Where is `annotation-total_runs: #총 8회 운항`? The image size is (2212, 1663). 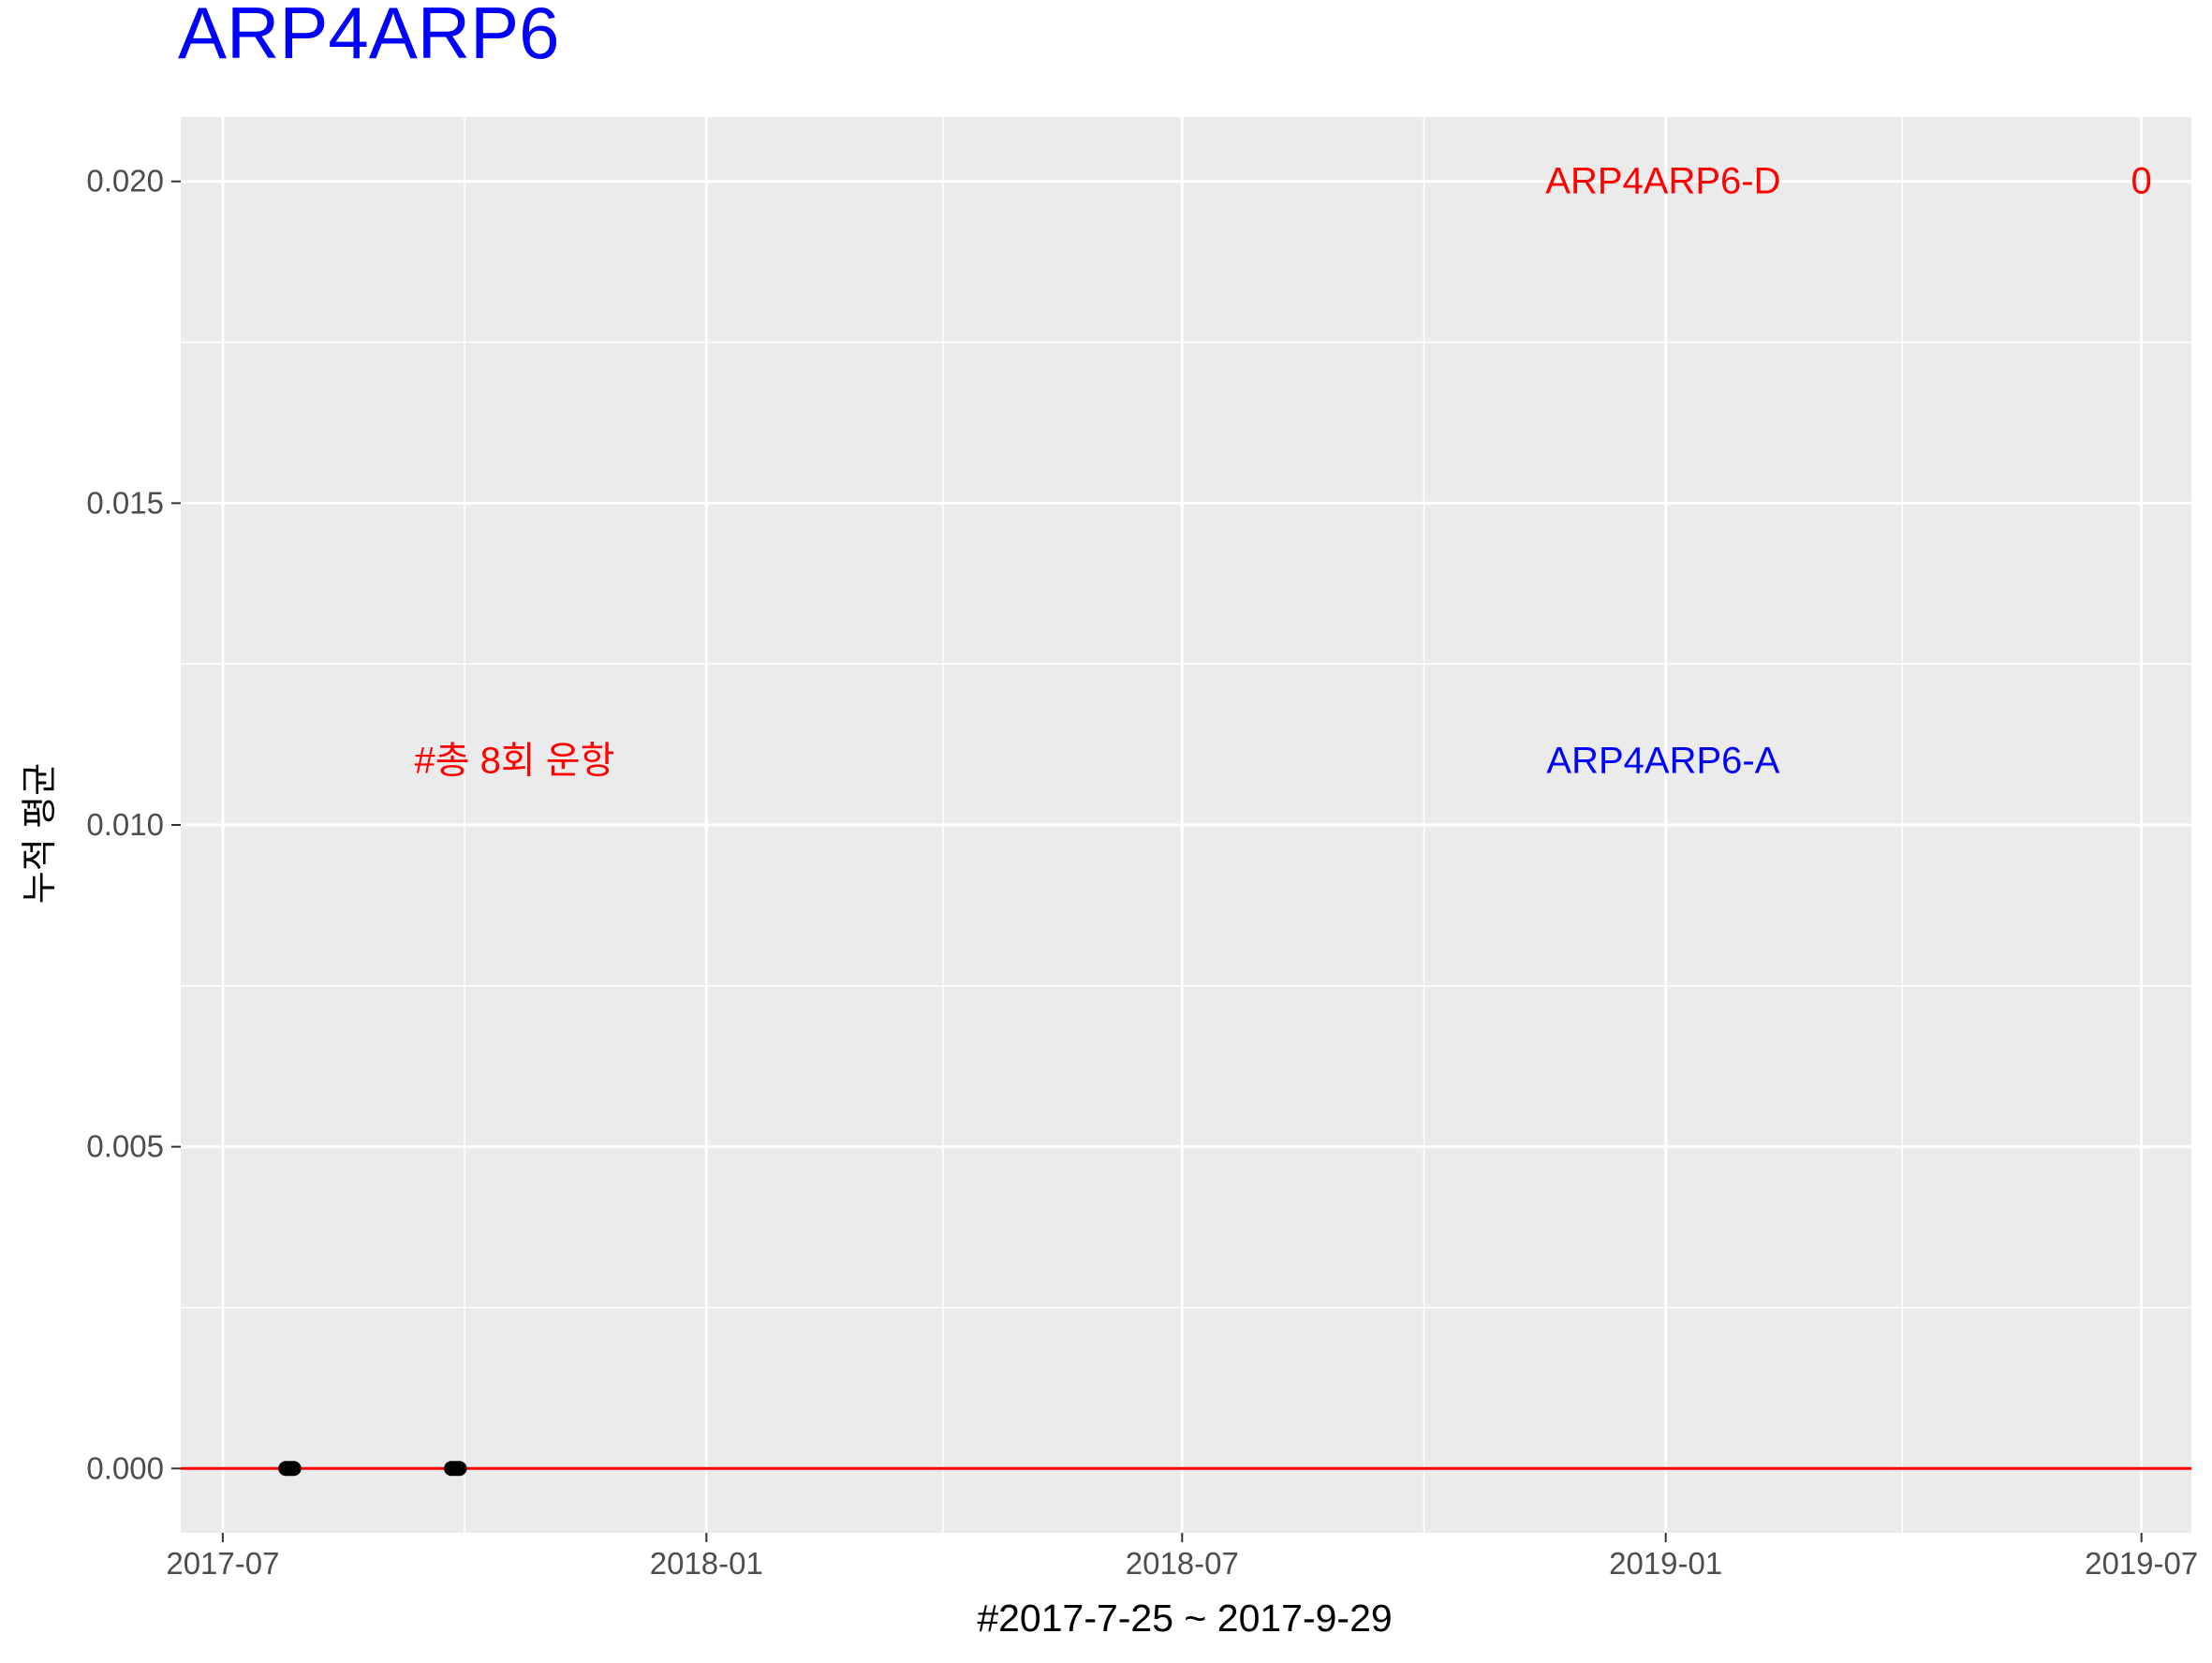 annotation-total_runs: #총 8회 운항 is located at coordinates (514, 760).